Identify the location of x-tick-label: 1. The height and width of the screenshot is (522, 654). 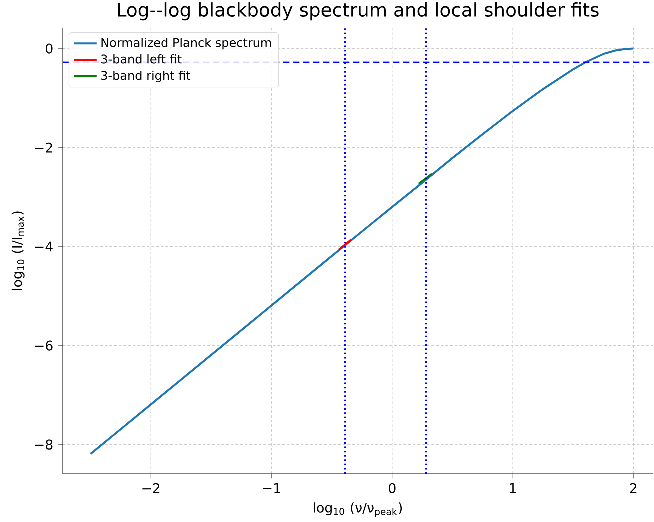
(513, 488).